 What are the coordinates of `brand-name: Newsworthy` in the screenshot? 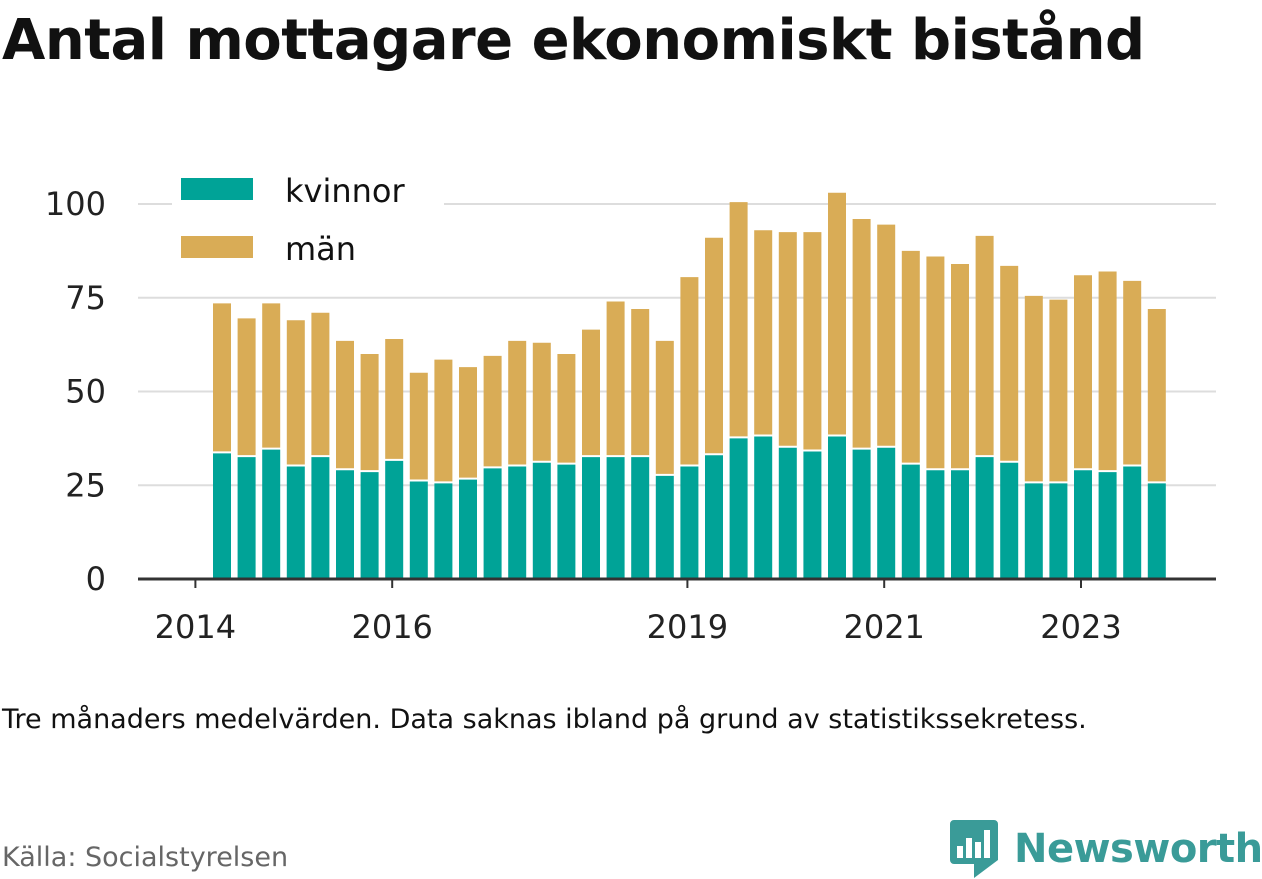 It's located at (1138, 849).